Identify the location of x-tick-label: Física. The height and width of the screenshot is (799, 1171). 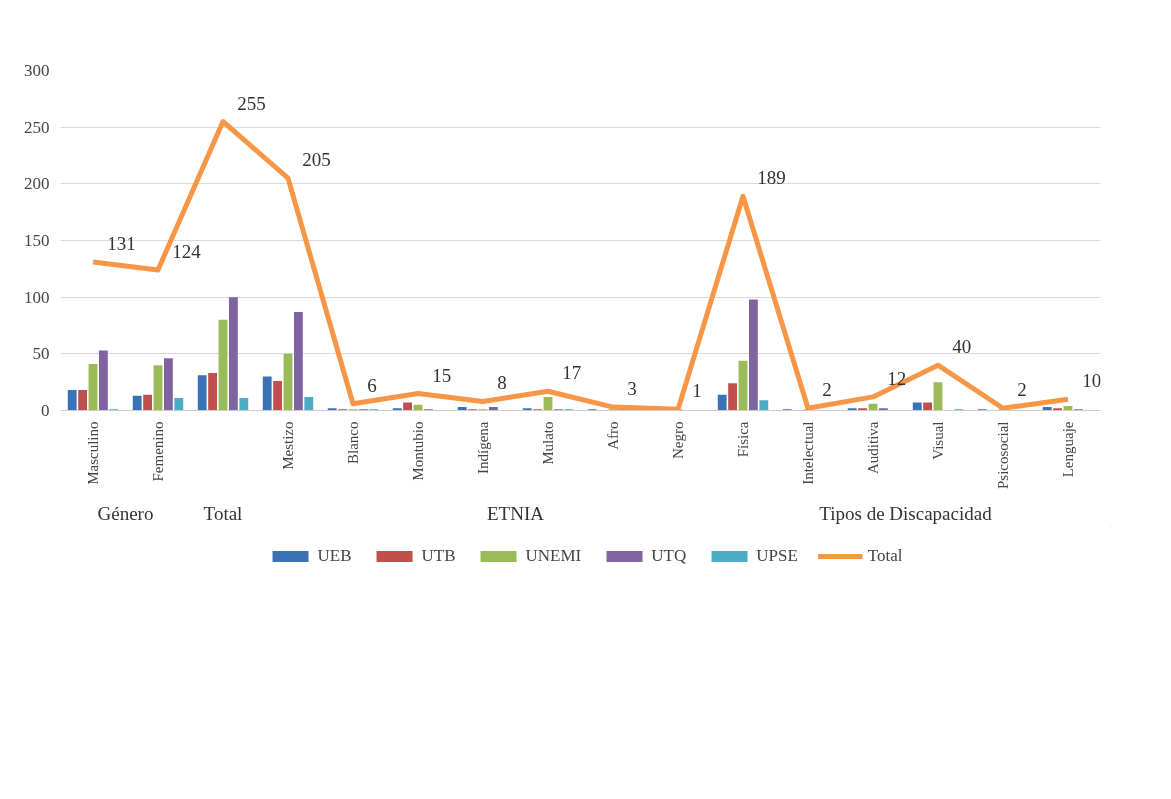
(743, 439).